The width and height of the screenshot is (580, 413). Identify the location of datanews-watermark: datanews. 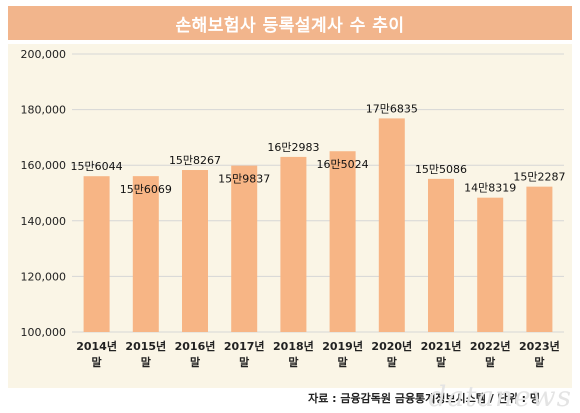
(500, 396).